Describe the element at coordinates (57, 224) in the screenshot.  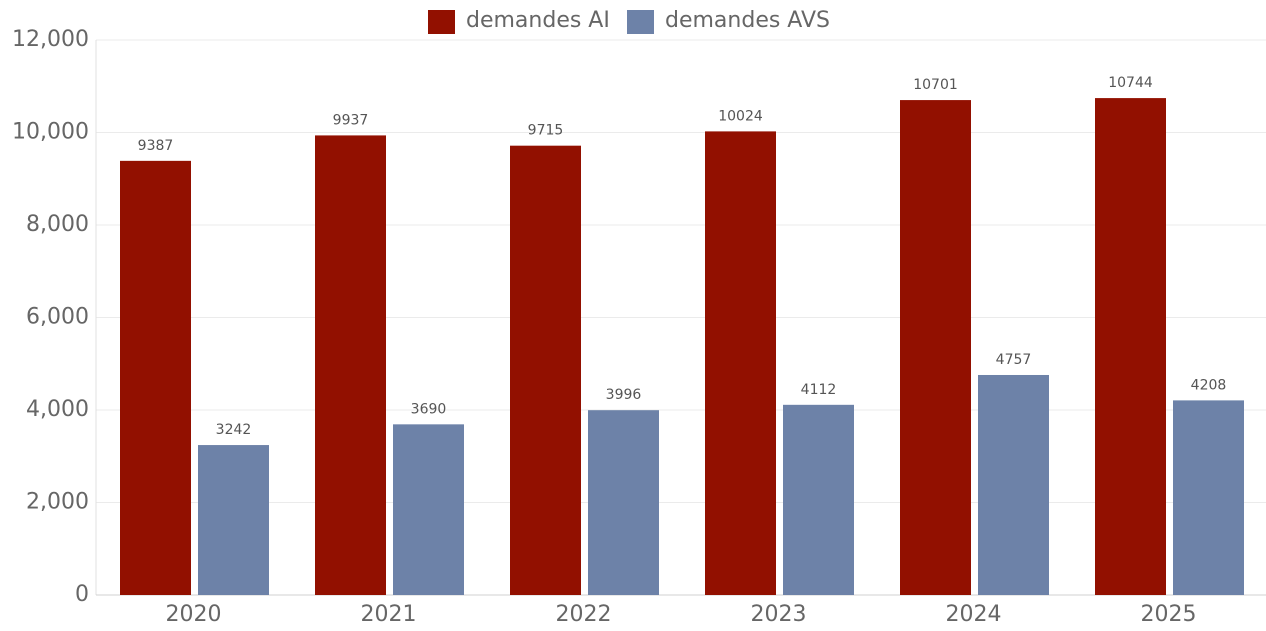
I see `y-tick-label: 8,000` at that location.